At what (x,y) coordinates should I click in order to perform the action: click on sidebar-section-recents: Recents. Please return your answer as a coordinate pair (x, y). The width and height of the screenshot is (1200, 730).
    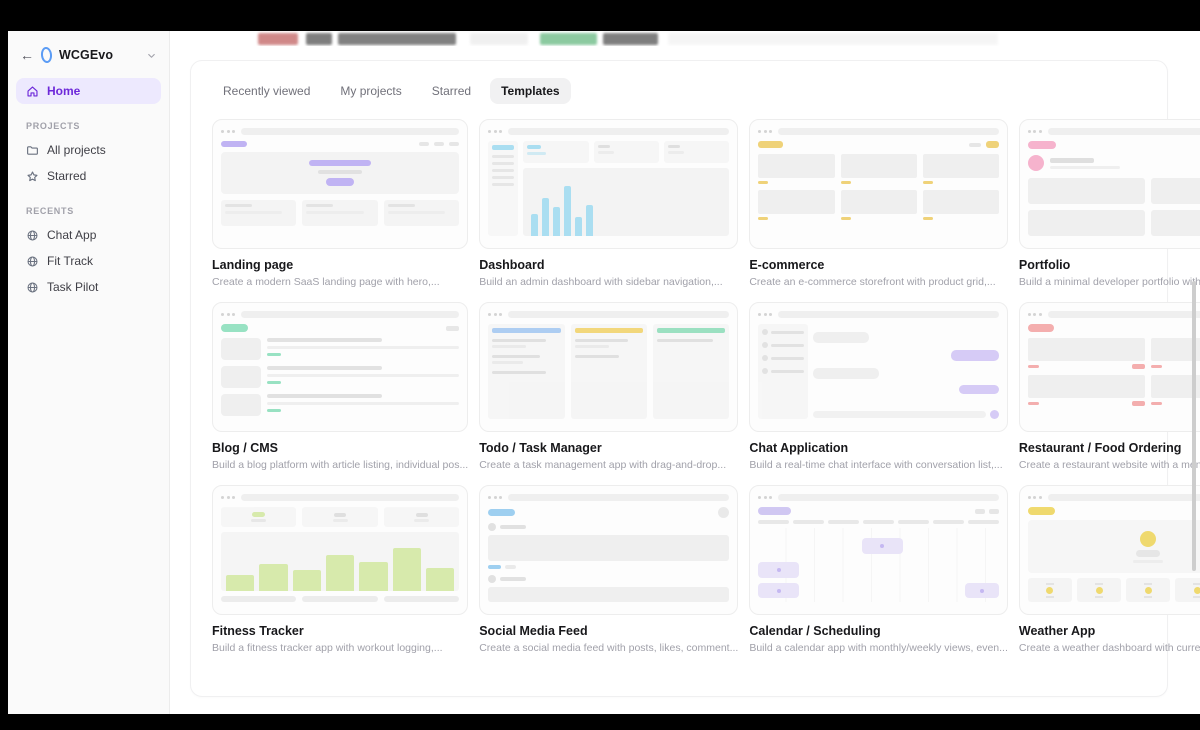
    Looking at the image, I should click on (50, 211).